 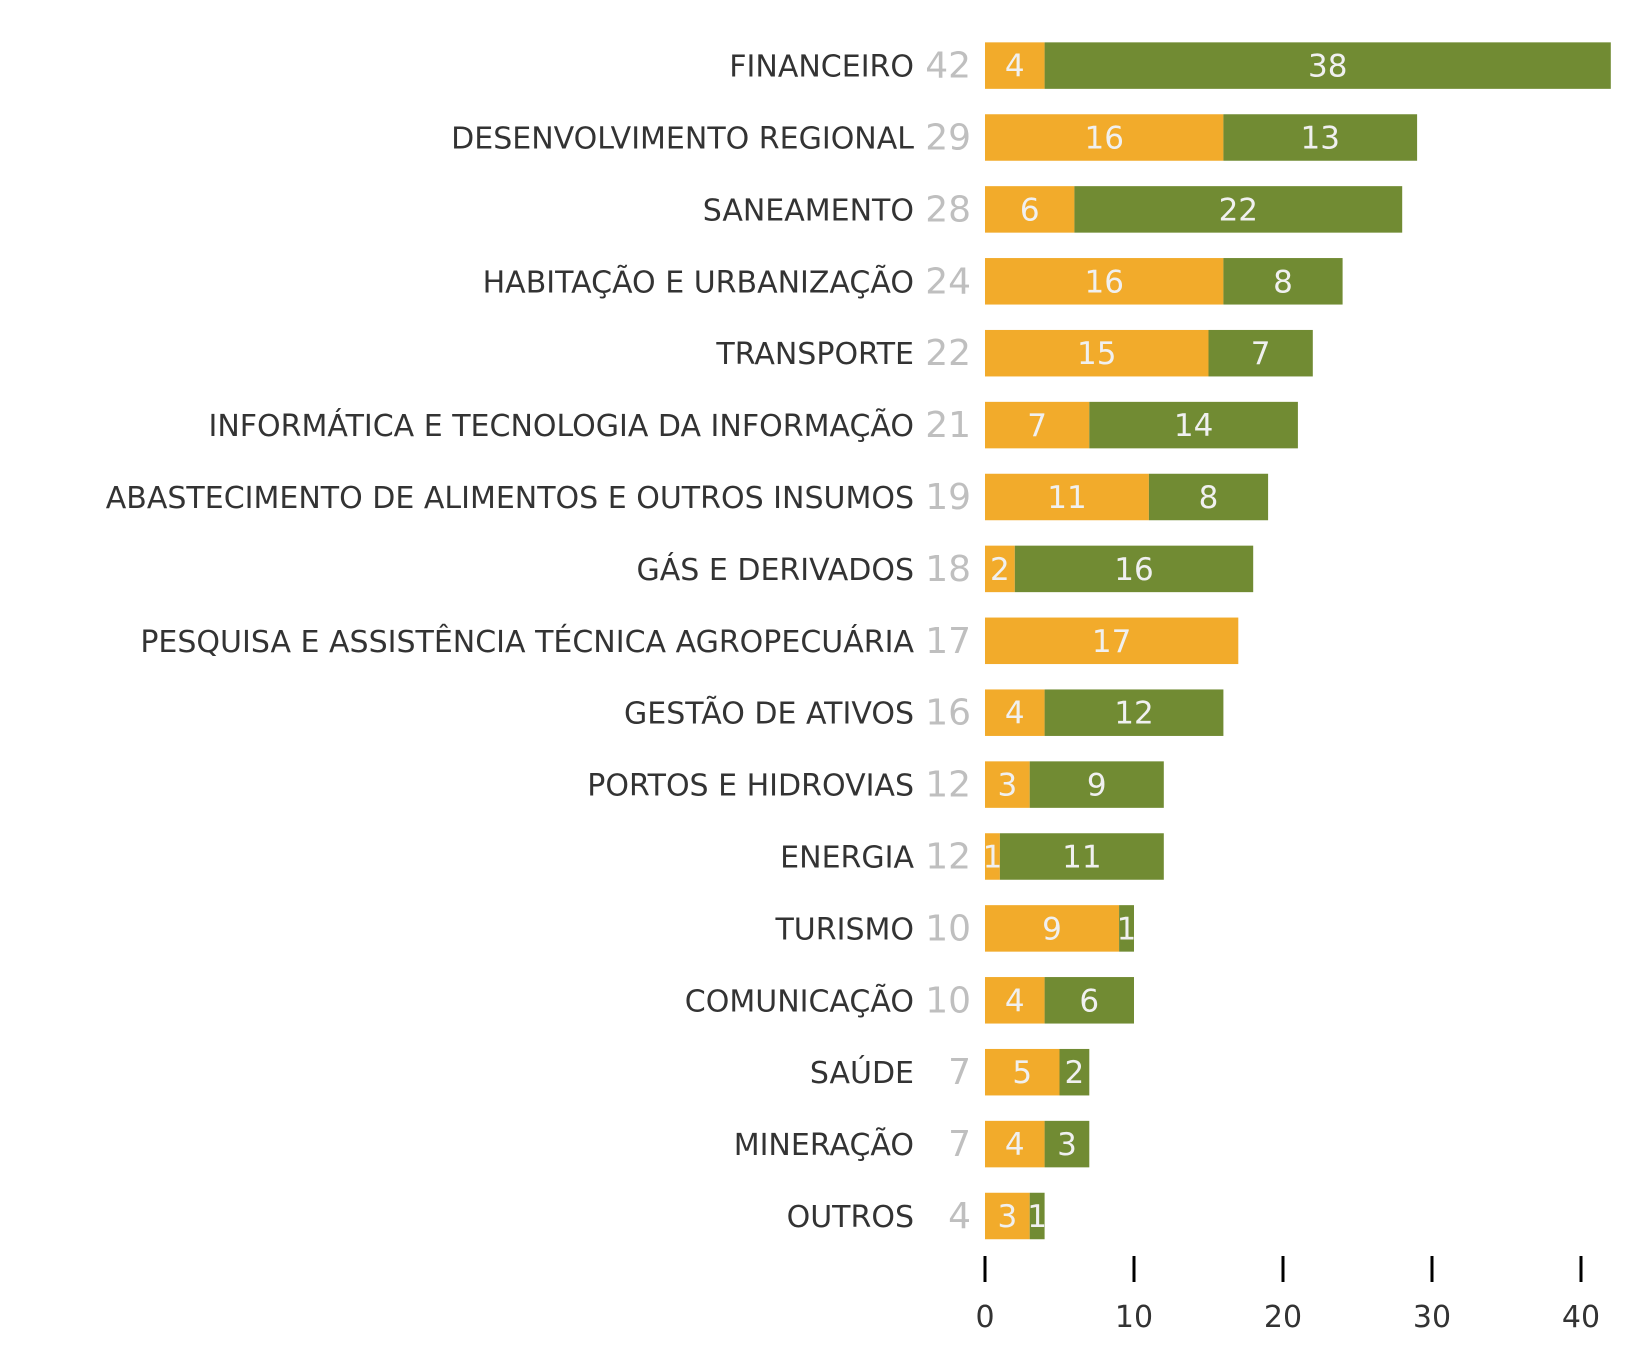 I want to click on bar-value-label: 13, so click(x=1320, y=139).